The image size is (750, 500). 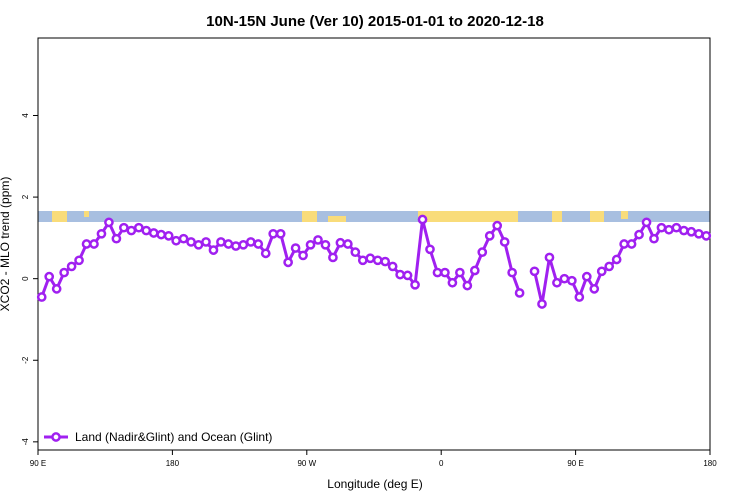 I want to click on x-tick-label: 180, so click(x=173, y=463).